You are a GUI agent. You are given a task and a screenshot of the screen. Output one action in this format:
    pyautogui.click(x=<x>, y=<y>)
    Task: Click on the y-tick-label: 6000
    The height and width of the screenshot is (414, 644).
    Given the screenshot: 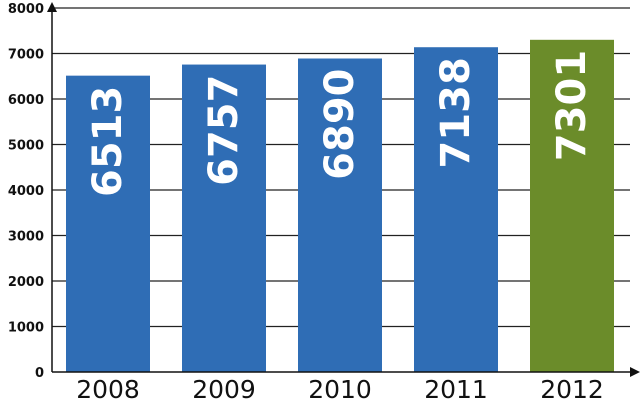 What is the action you would take?
    pyautogui.click(x=26, y=100)
    